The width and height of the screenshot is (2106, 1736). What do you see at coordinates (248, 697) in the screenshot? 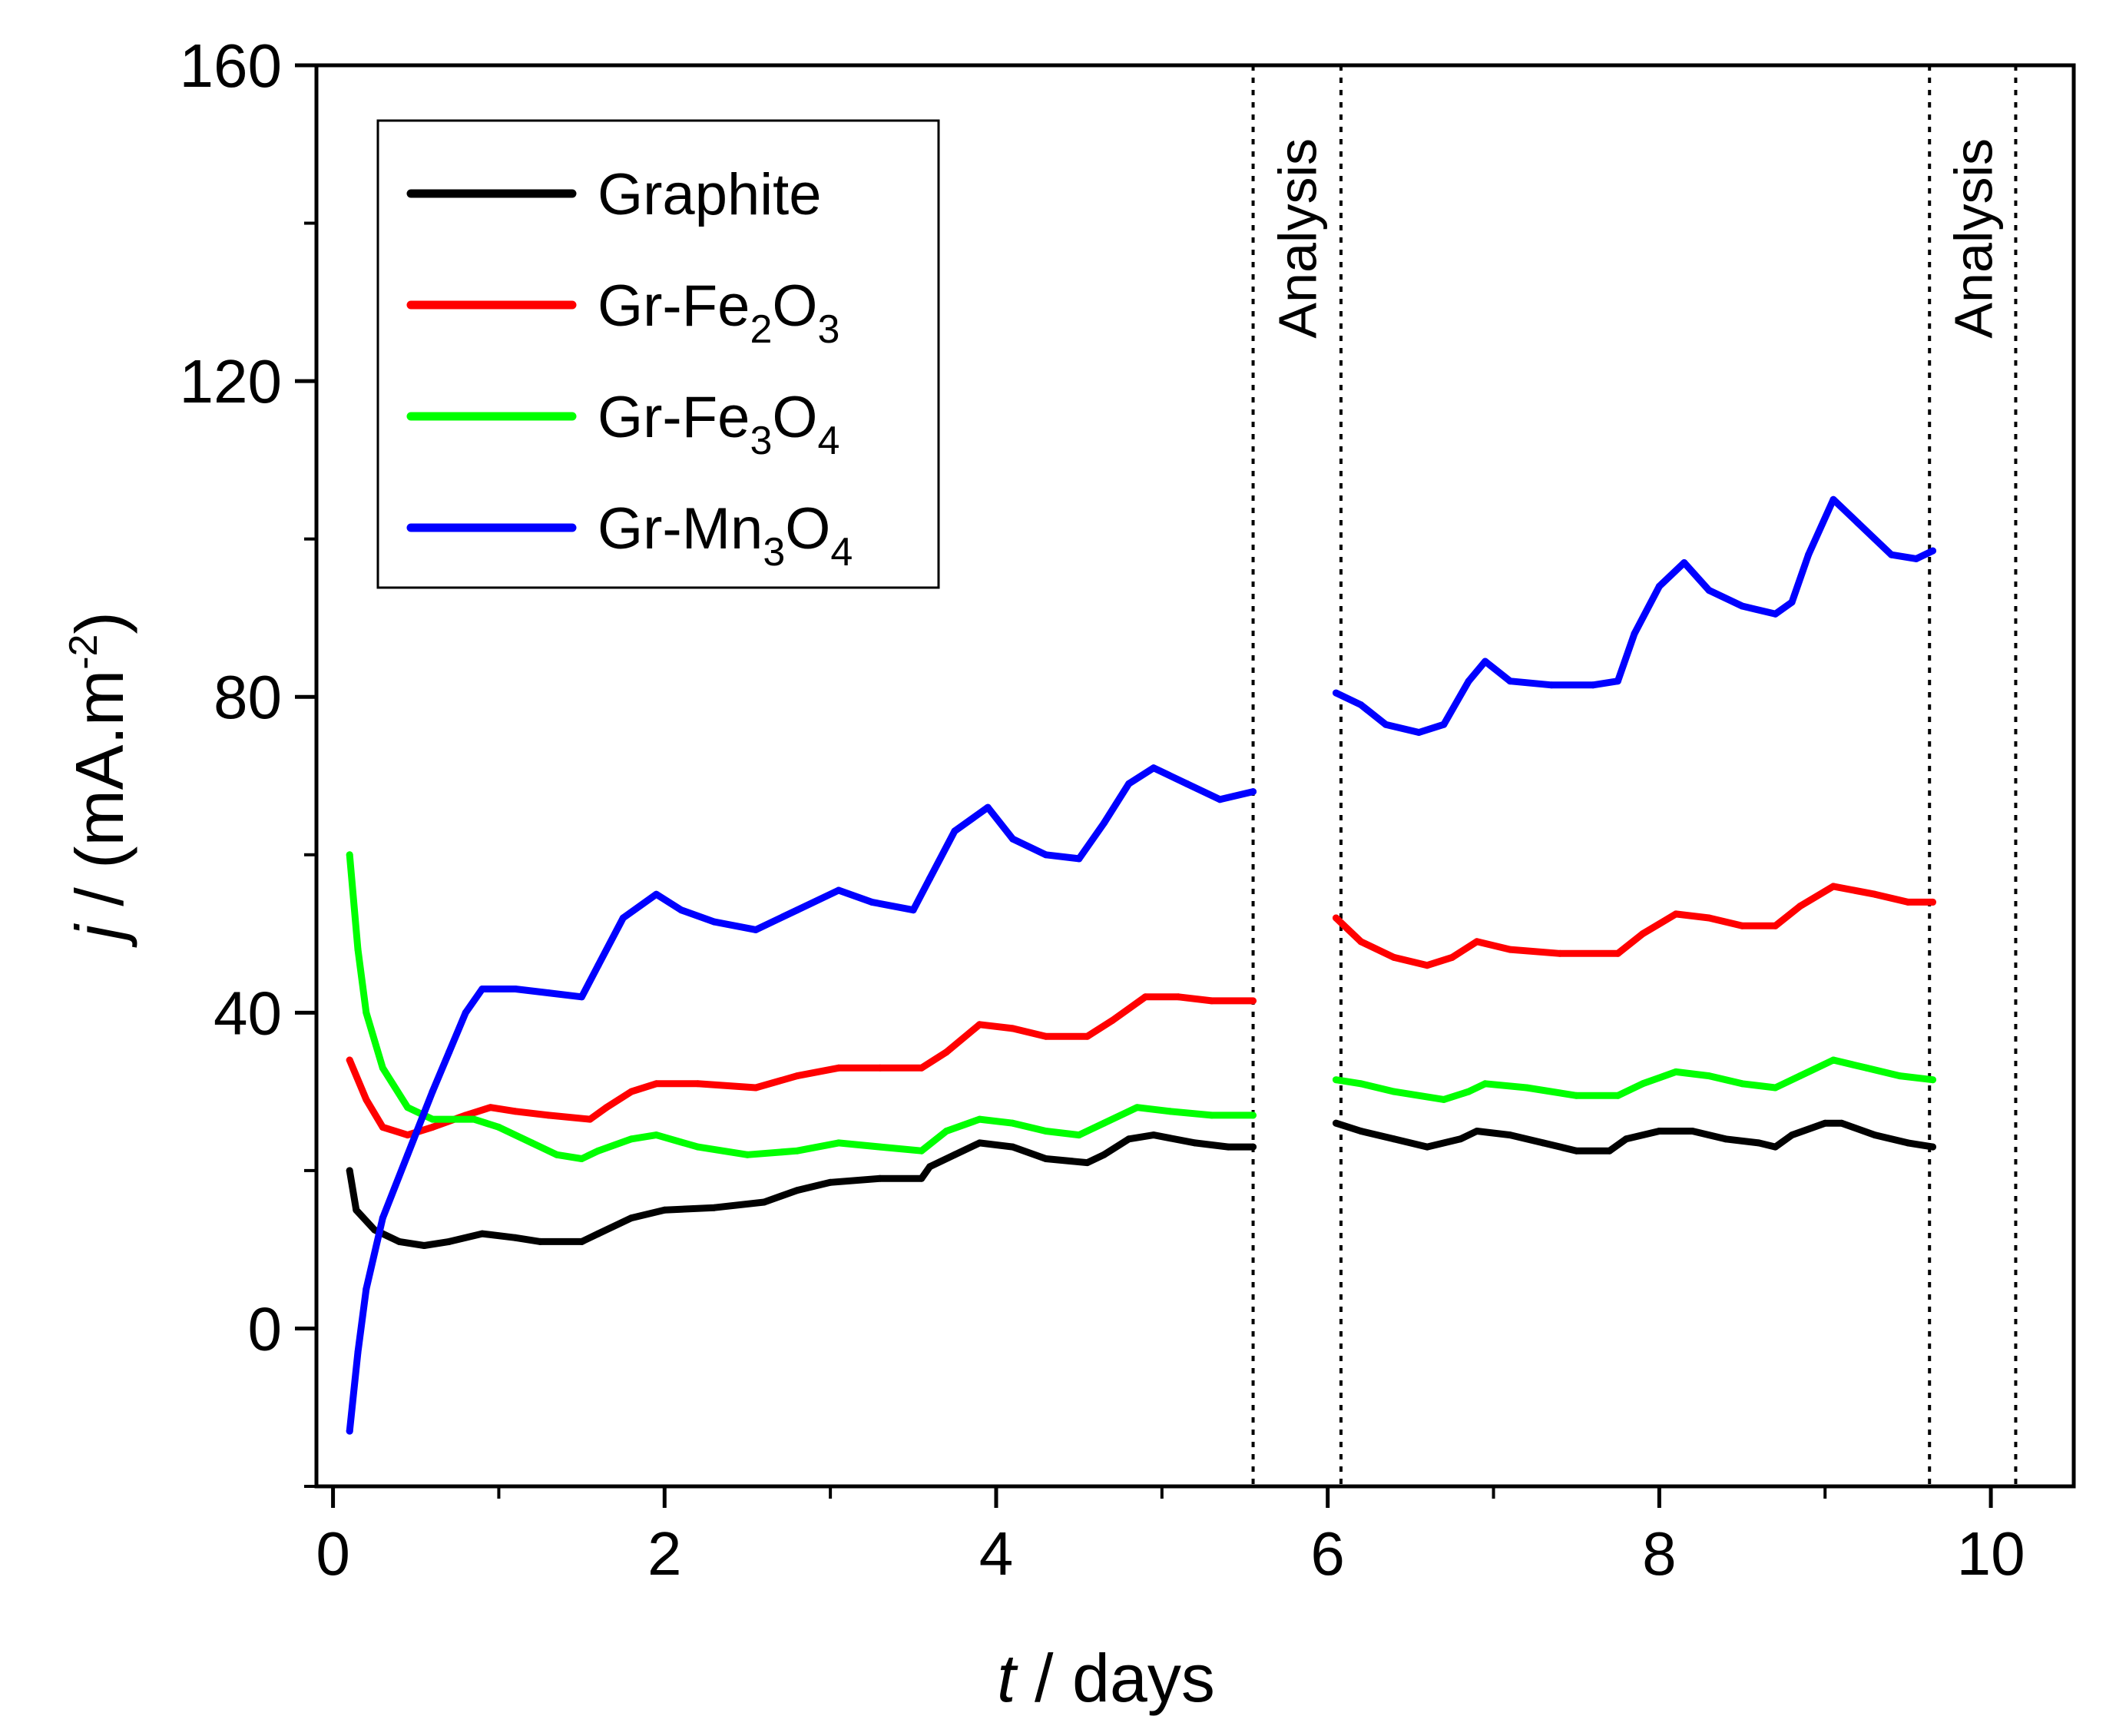
I see `y-tick-label-2: 80` at bounding box center [248, 697].